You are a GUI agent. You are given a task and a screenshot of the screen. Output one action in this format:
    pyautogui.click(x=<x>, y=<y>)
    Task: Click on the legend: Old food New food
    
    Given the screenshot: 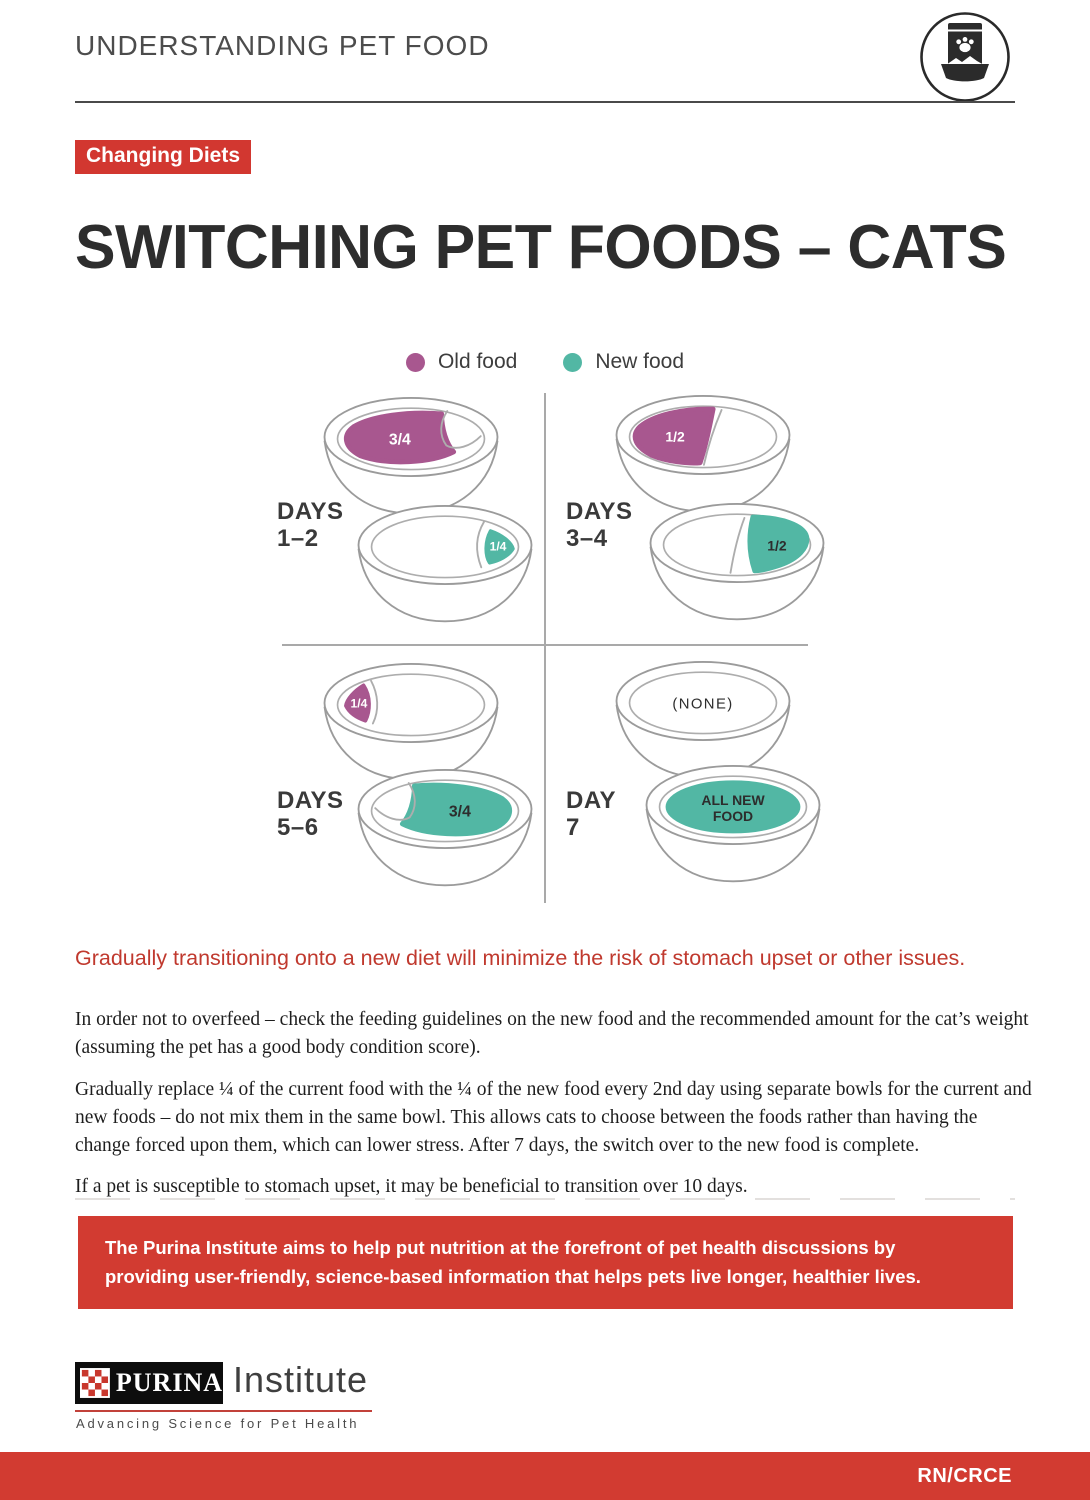 What is the action you would take?
    pyautogui.click(x=545, y=362)
    